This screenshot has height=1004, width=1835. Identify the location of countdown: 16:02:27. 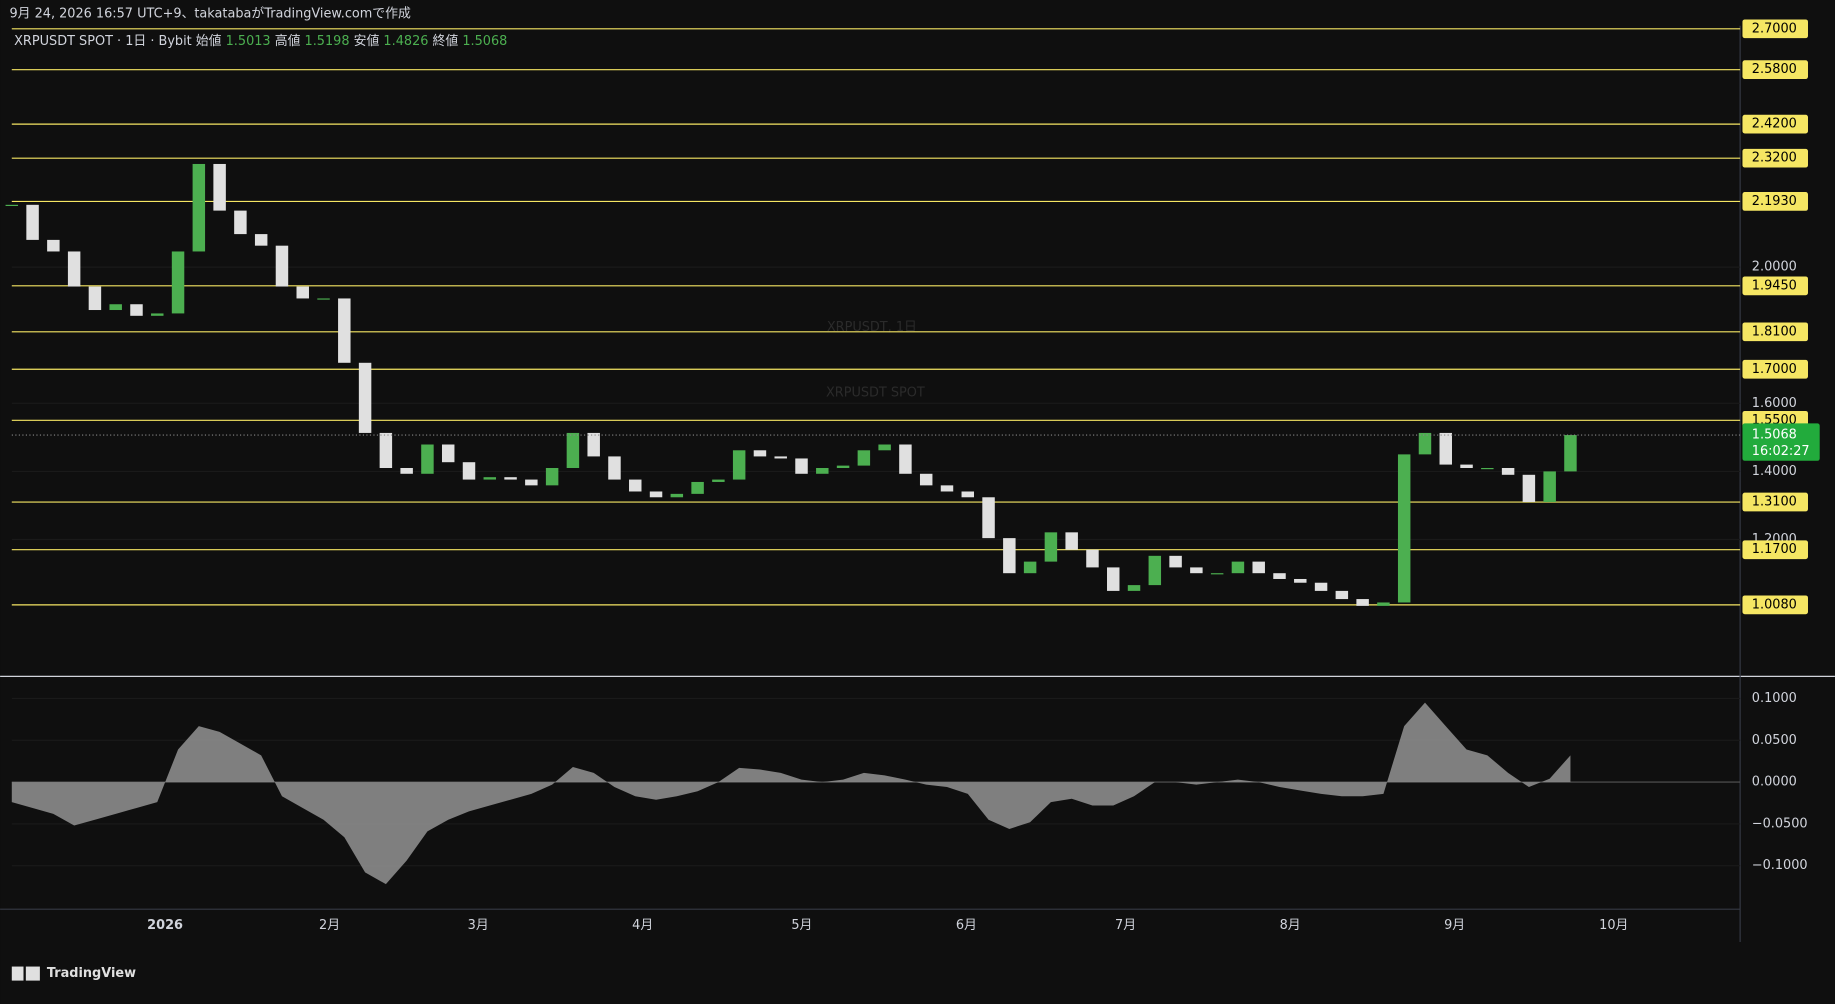
(1781, 451).